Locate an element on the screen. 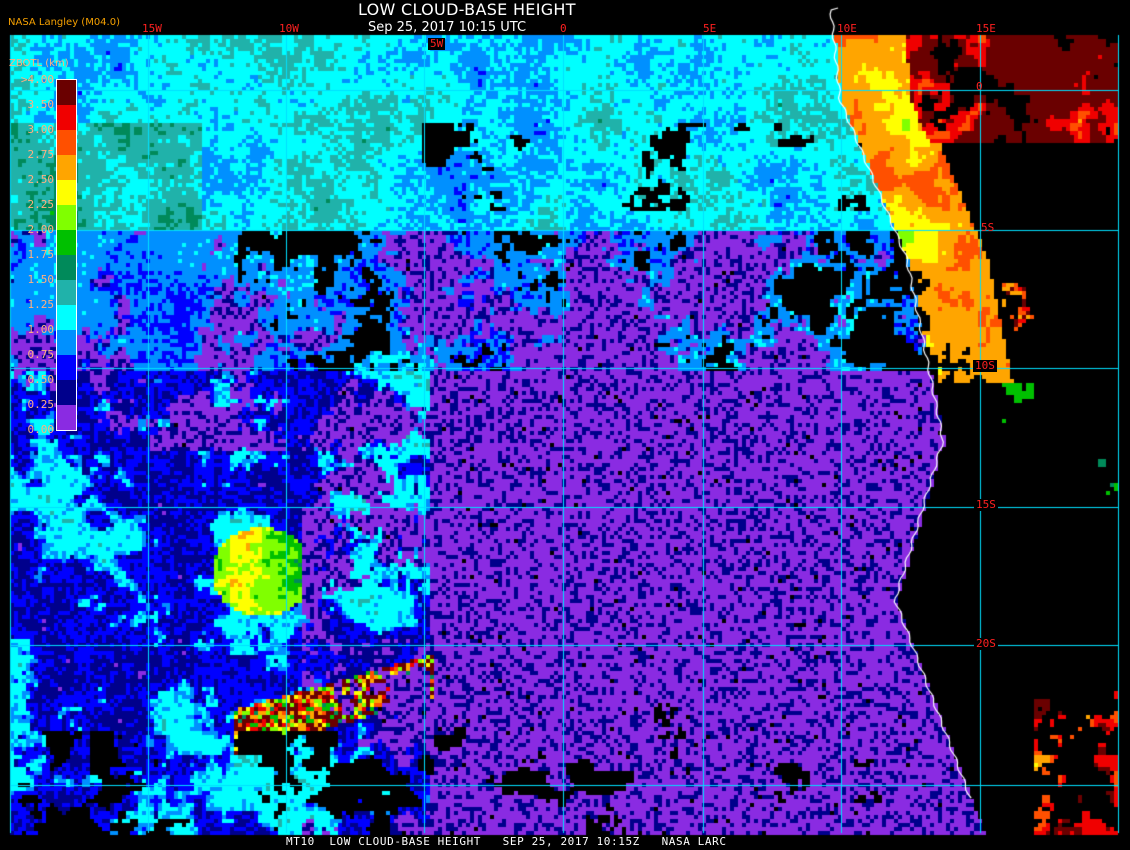 Image resolution: width=1130 pixels, height=850 pixels. legend-title: ZBOTL (km) is located at coordinates (39, 63).